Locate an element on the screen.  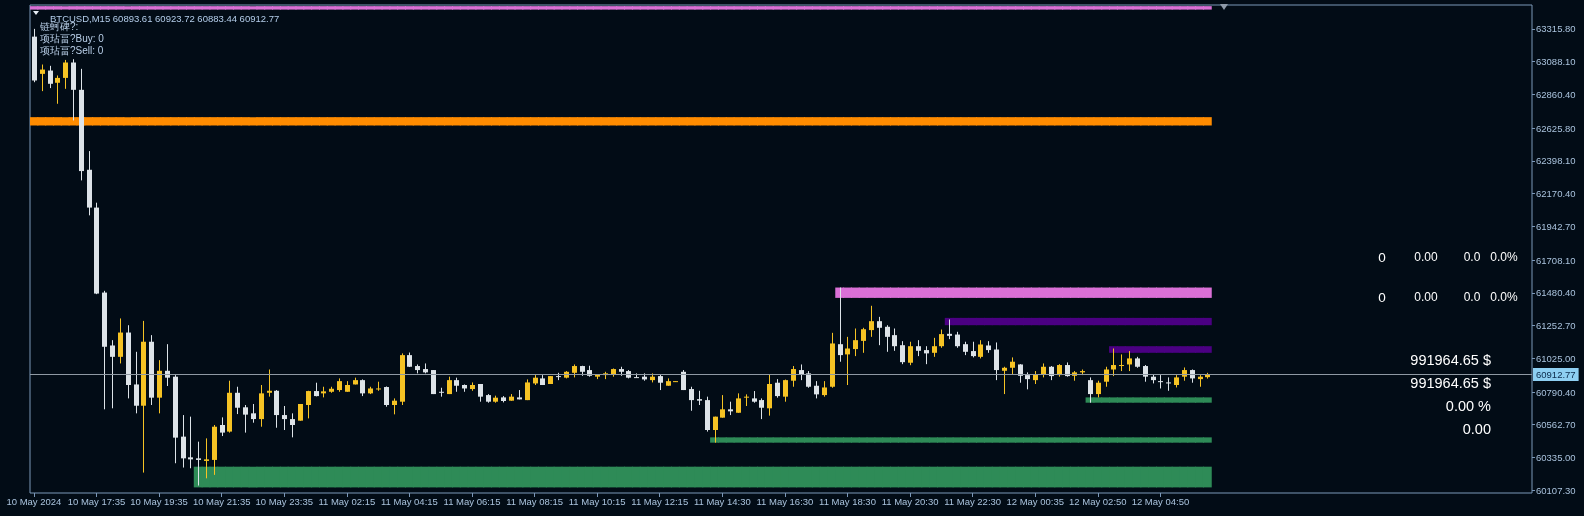
x-tick-label: 10 May 2024 is located at coordinates (34, 501).